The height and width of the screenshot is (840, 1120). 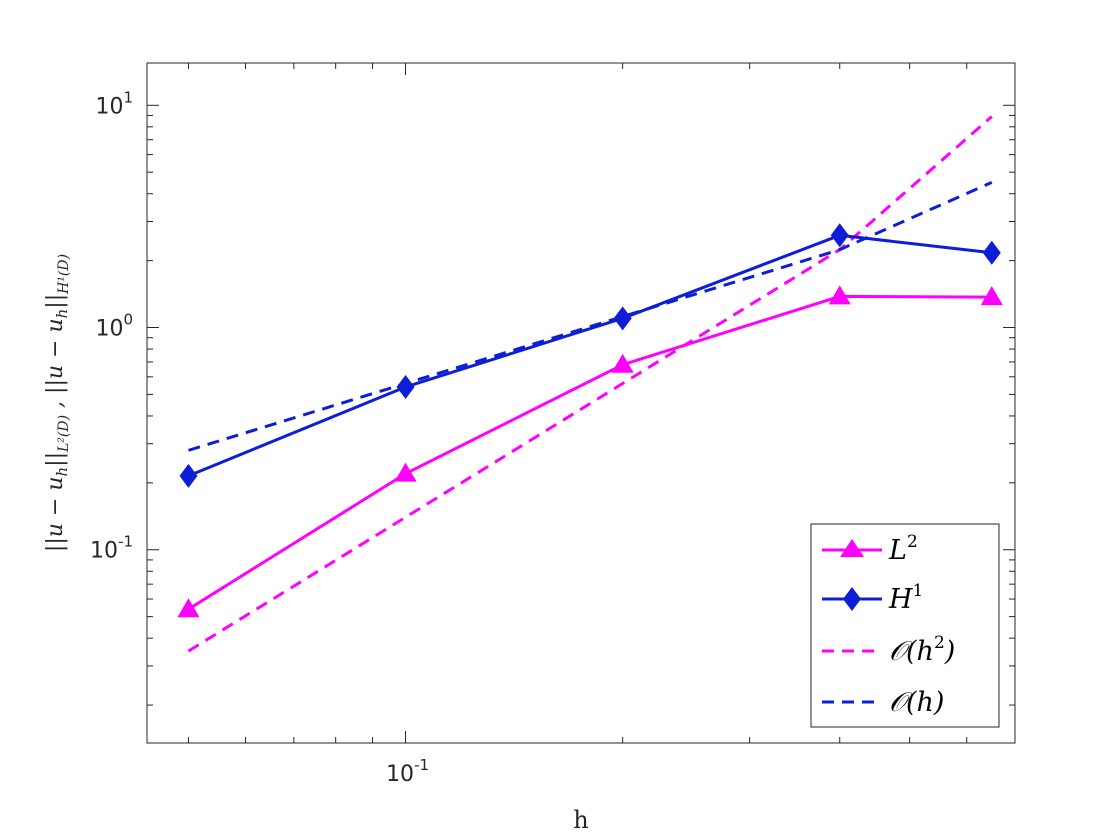 What do you see at coordinates (55, 515) in the screenshot?
I see `y-label-part-1: ||u − u` at bounding box center [55, 515].